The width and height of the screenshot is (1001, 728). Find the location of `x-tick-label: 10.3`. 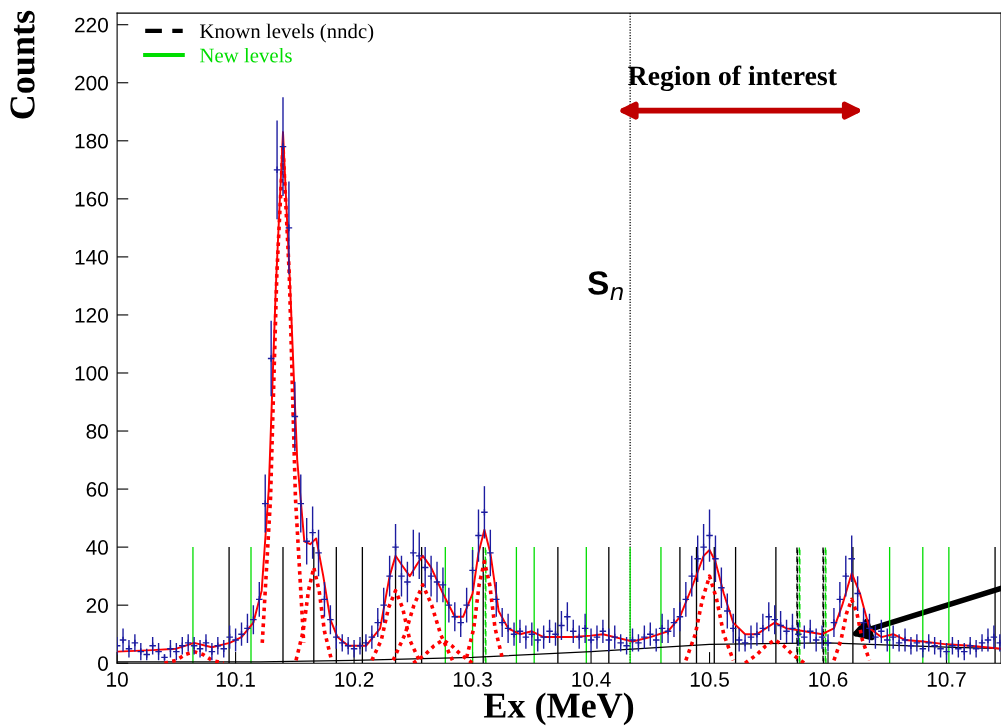

x-tick-label: 10.3 is located at coordinates (472, 679).